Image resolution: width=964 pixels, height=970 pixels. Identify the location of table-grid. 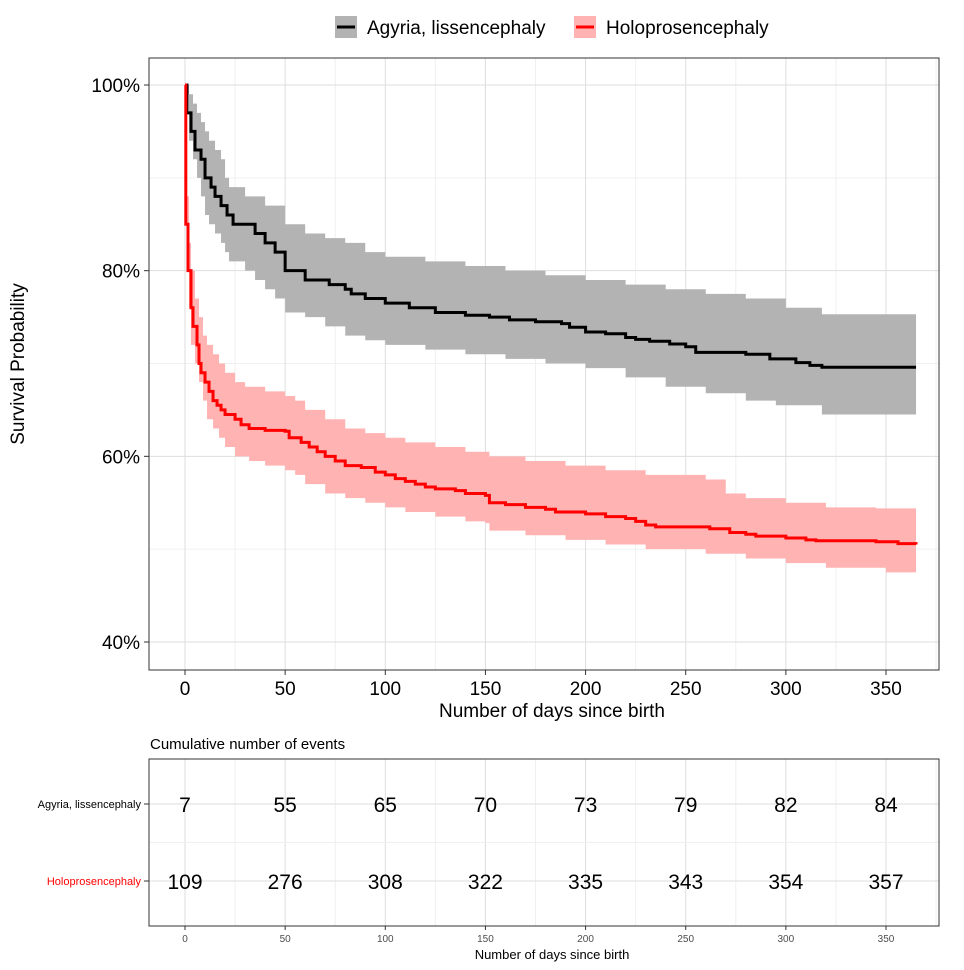
(544, 842).